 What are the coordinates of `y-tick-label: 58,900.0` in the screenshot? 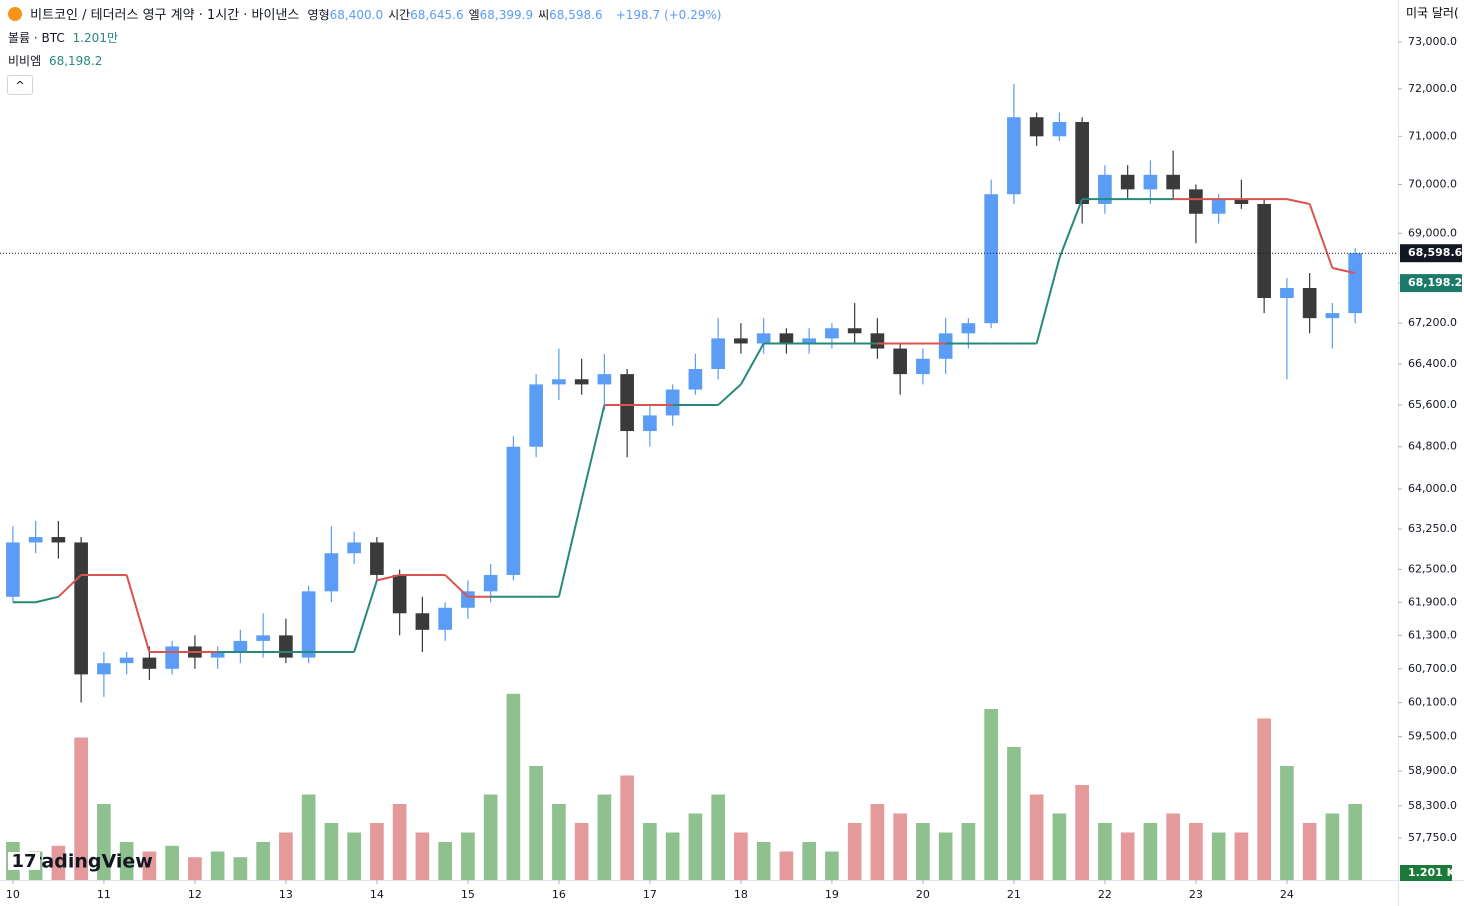 It's located at (1432, 770).